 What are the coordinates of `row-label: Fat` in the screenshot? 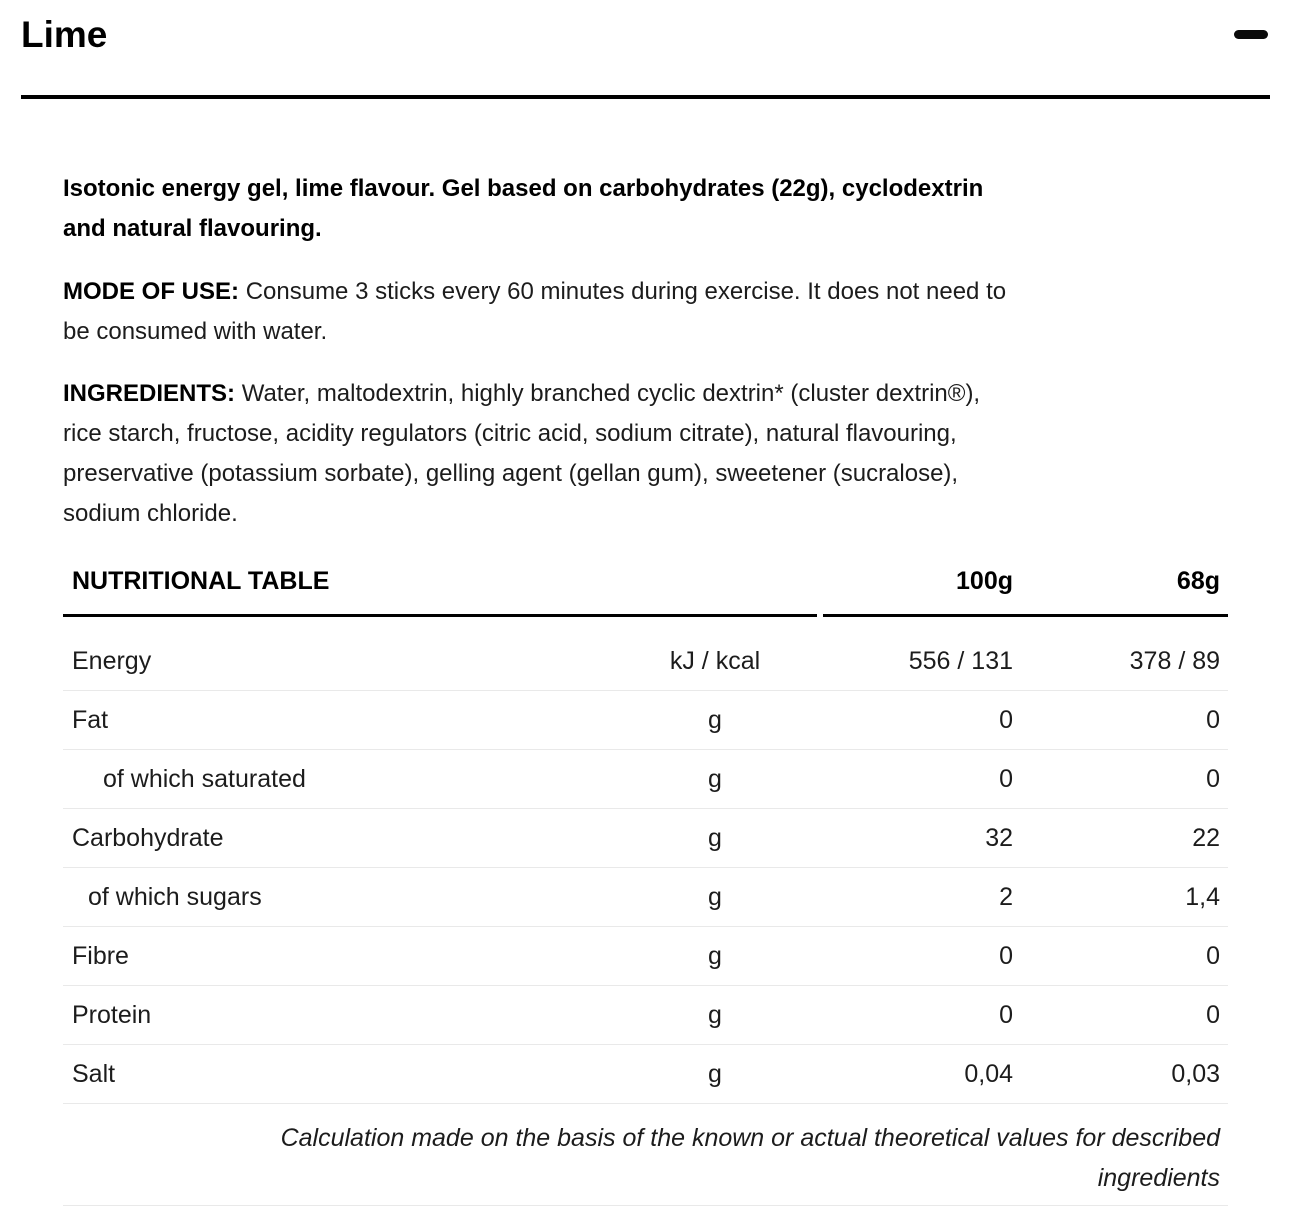 It's located at (338, 720).